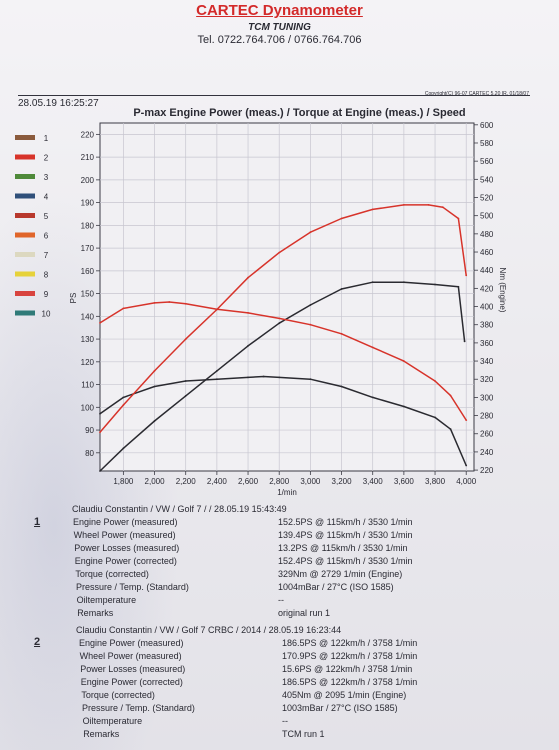 This screenshot has height=750, width=559. What do you see at coordinates (404, 481) in the screenshot?
I see `x-tick-label: 3,600` at bounding box center [404, 481].